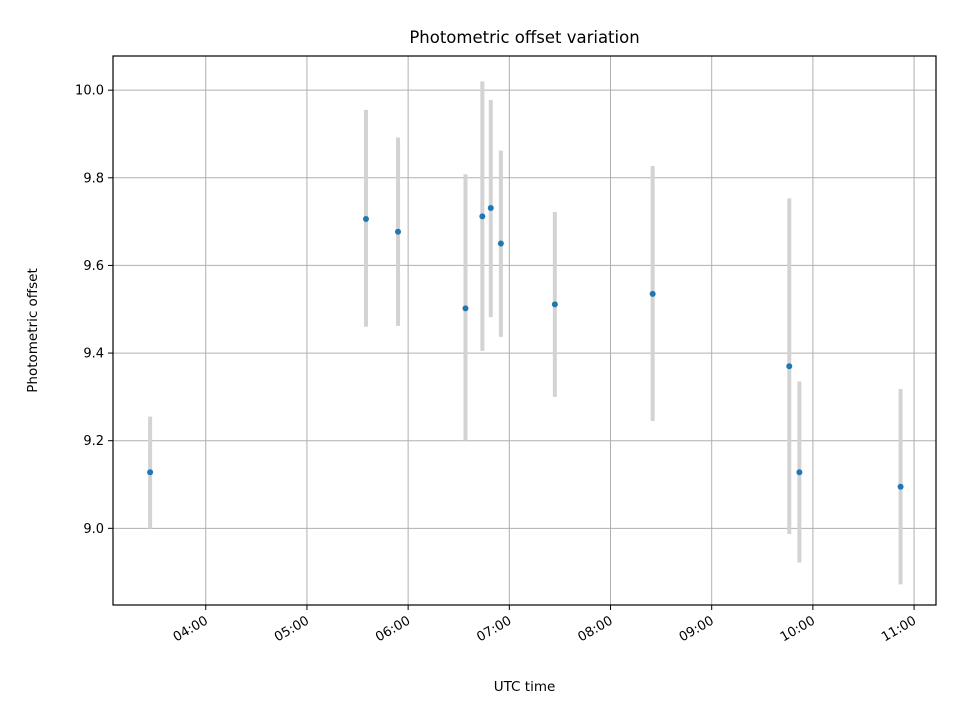 The image size is (960, 720). I want to click on y-tick-label: 9.0, so click(93, 529).